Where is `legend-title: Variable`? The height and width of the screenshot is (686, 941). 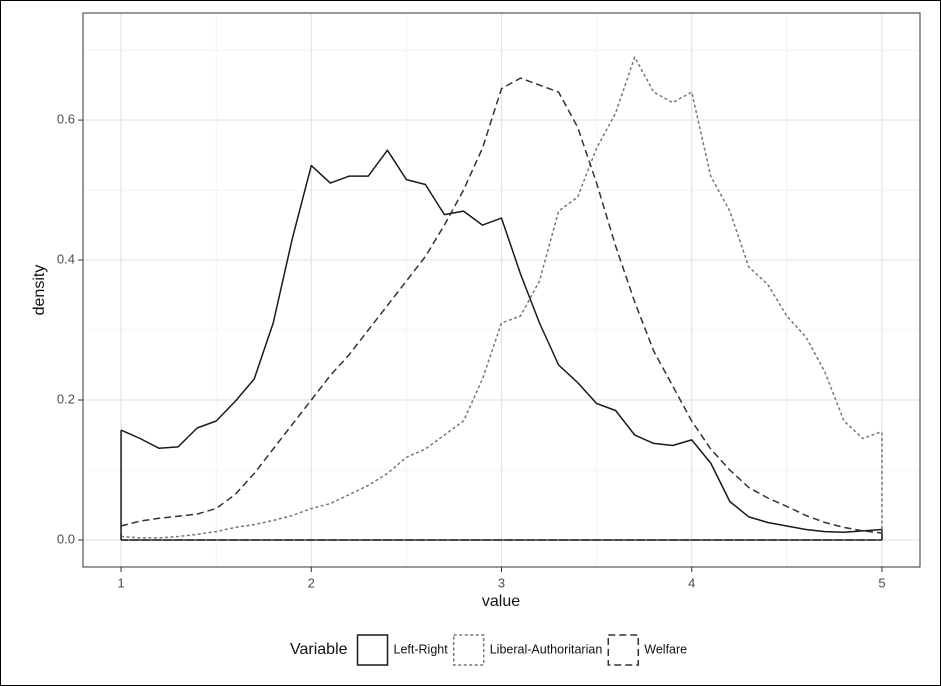
legend-title: Variable is located at coordinates (319, 649).